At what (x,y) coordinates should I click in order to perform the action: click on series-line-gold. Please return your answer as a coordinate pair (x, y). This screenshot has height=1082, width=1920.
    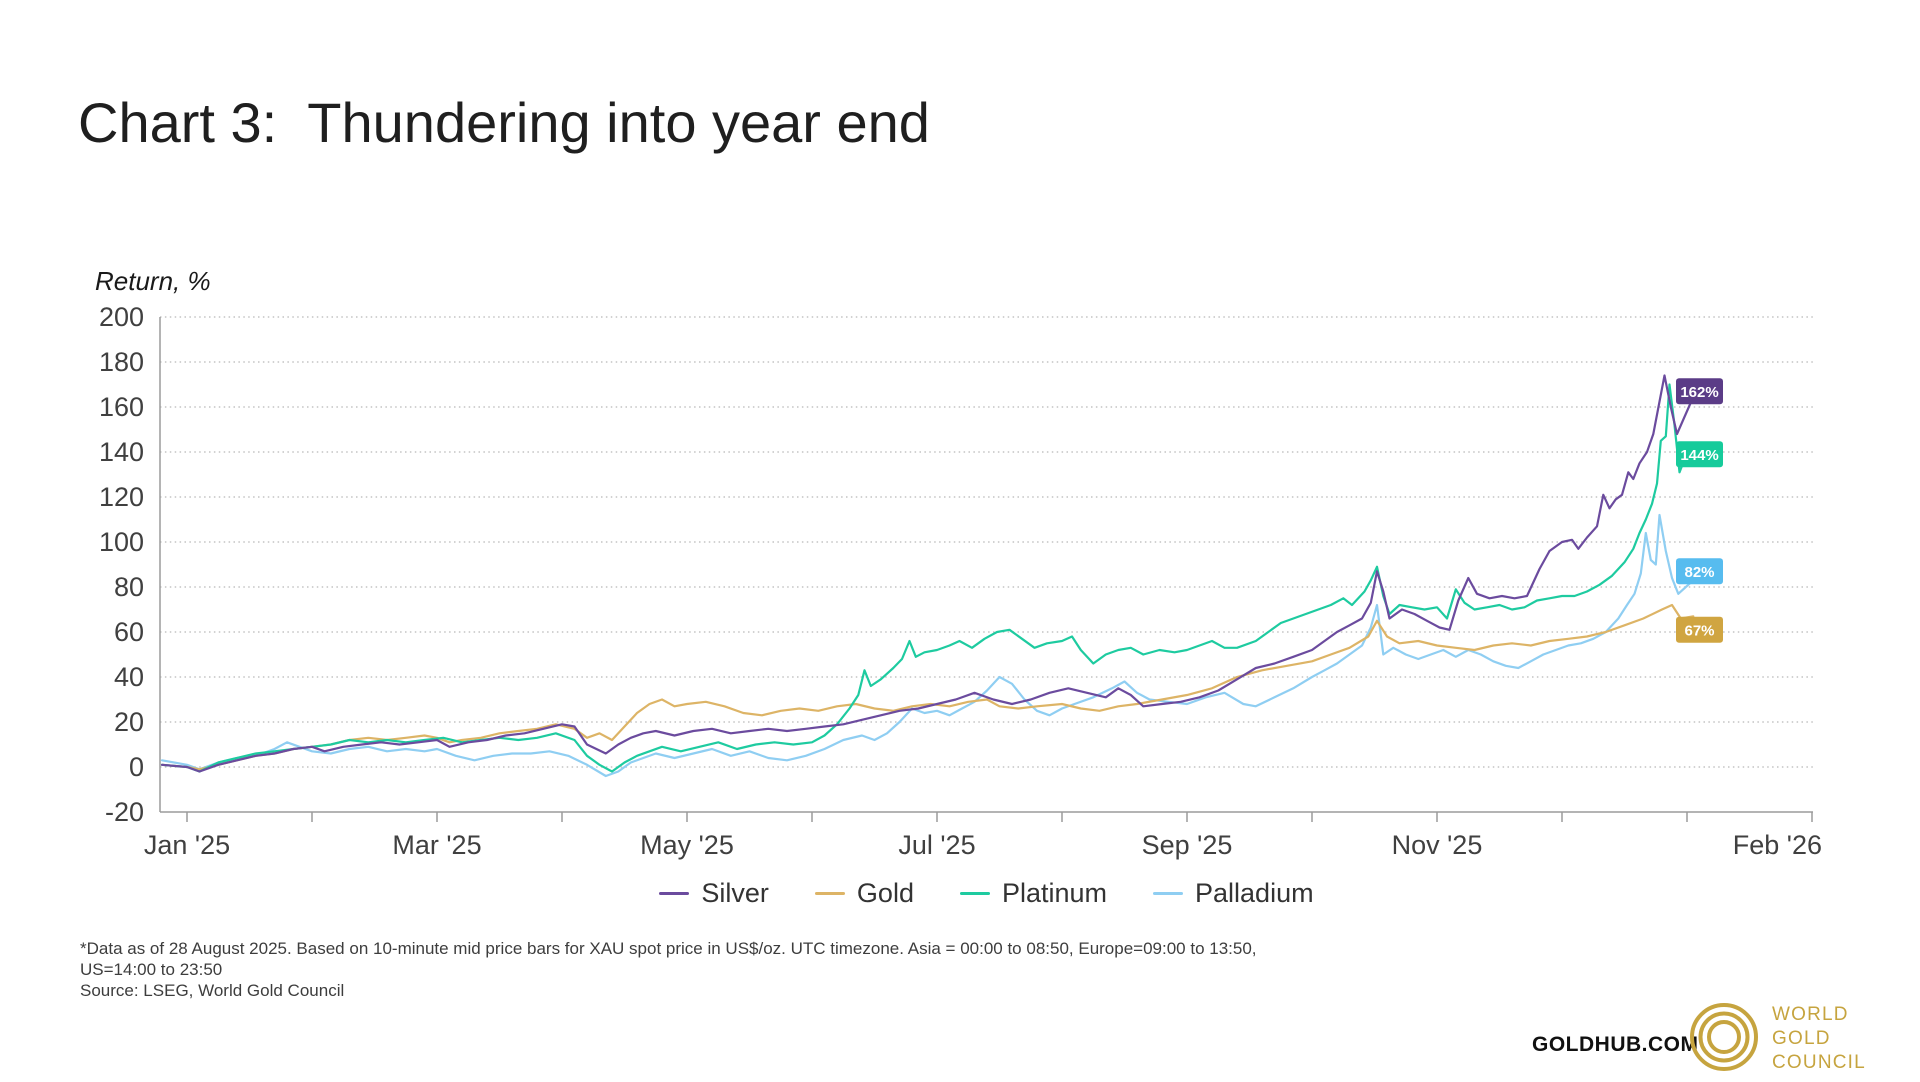
    Looking at the image, I should click on (927, 687).